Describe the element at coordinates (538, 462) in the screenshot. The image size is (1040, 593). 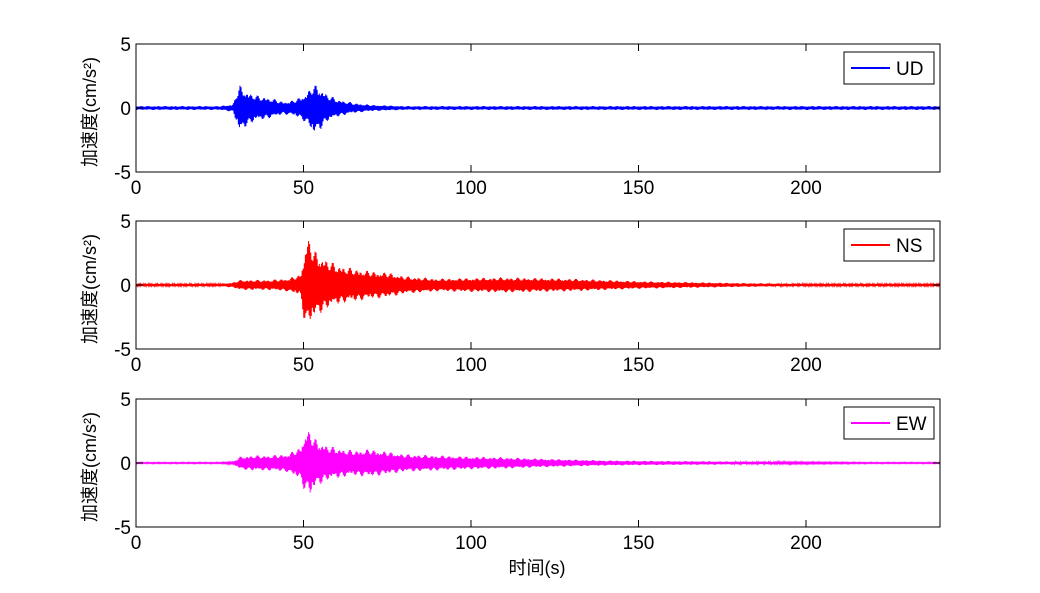
I see `series-line-ew` at that location.